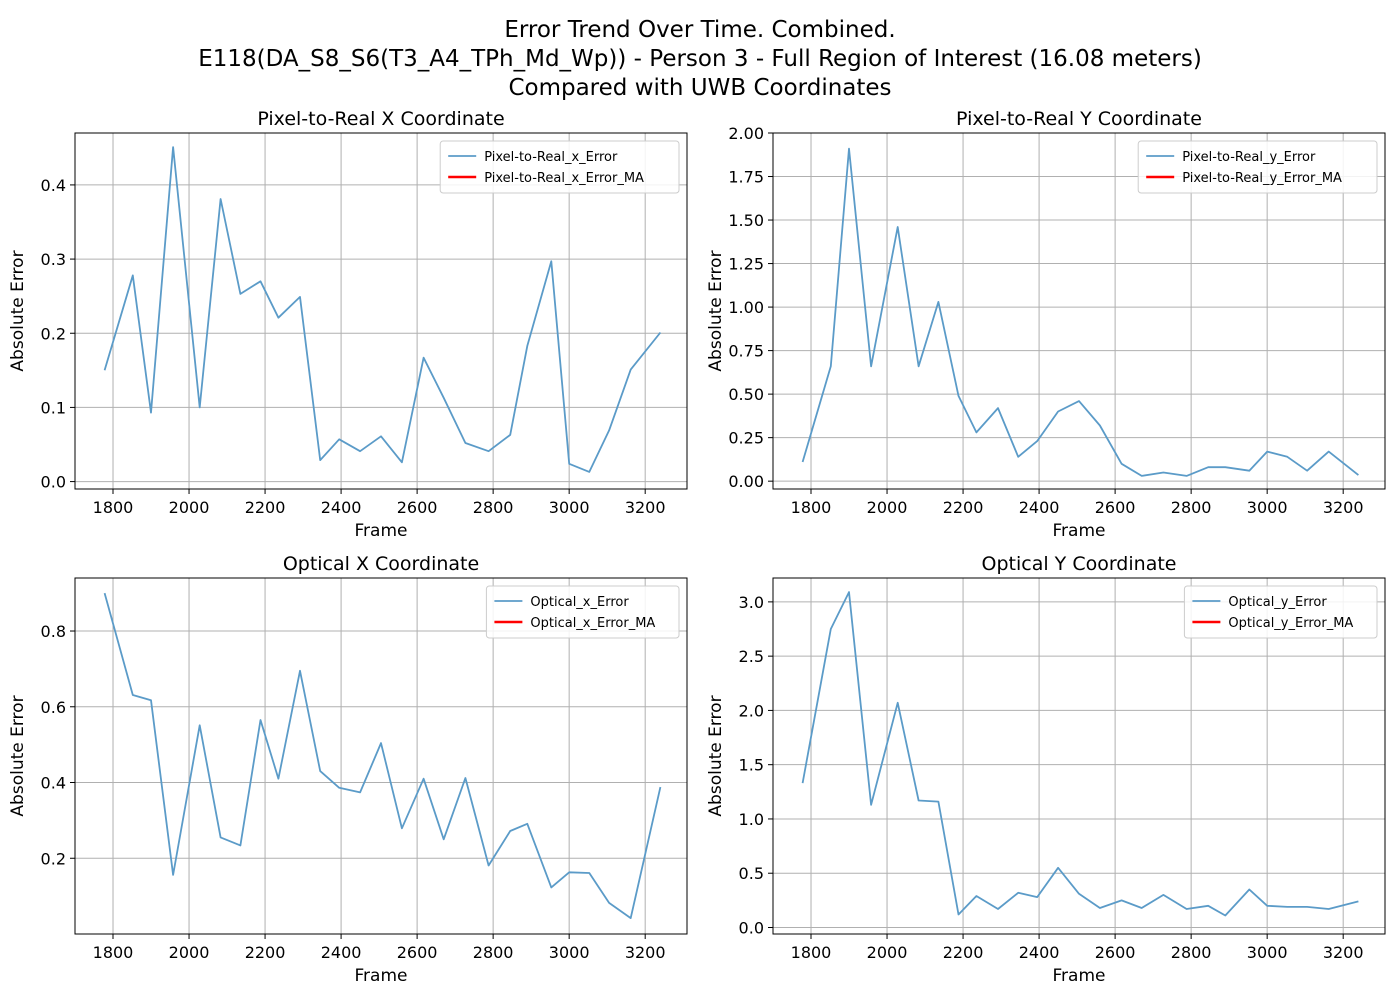  I want to click on y-tick-label: 2.0, so click(751, 710).